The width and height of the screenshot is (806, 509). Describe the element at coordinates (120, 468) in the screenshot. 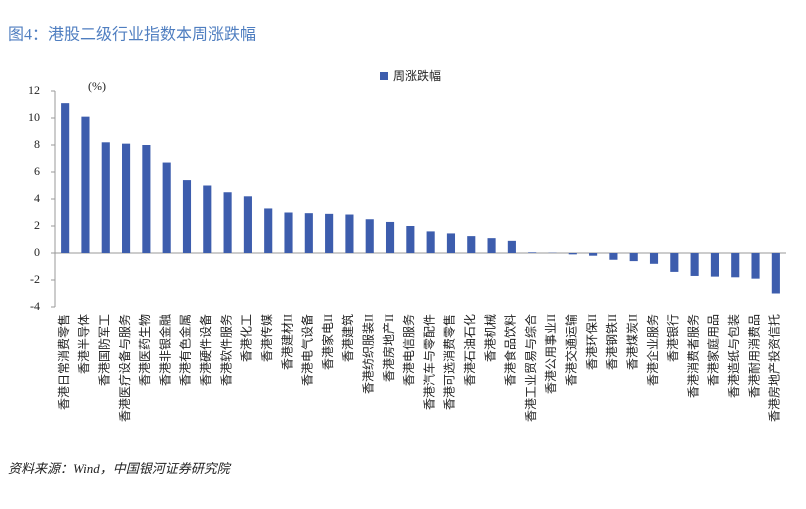

I see `source: 资料来源：Wind，中国银河证券研究院` at that location.